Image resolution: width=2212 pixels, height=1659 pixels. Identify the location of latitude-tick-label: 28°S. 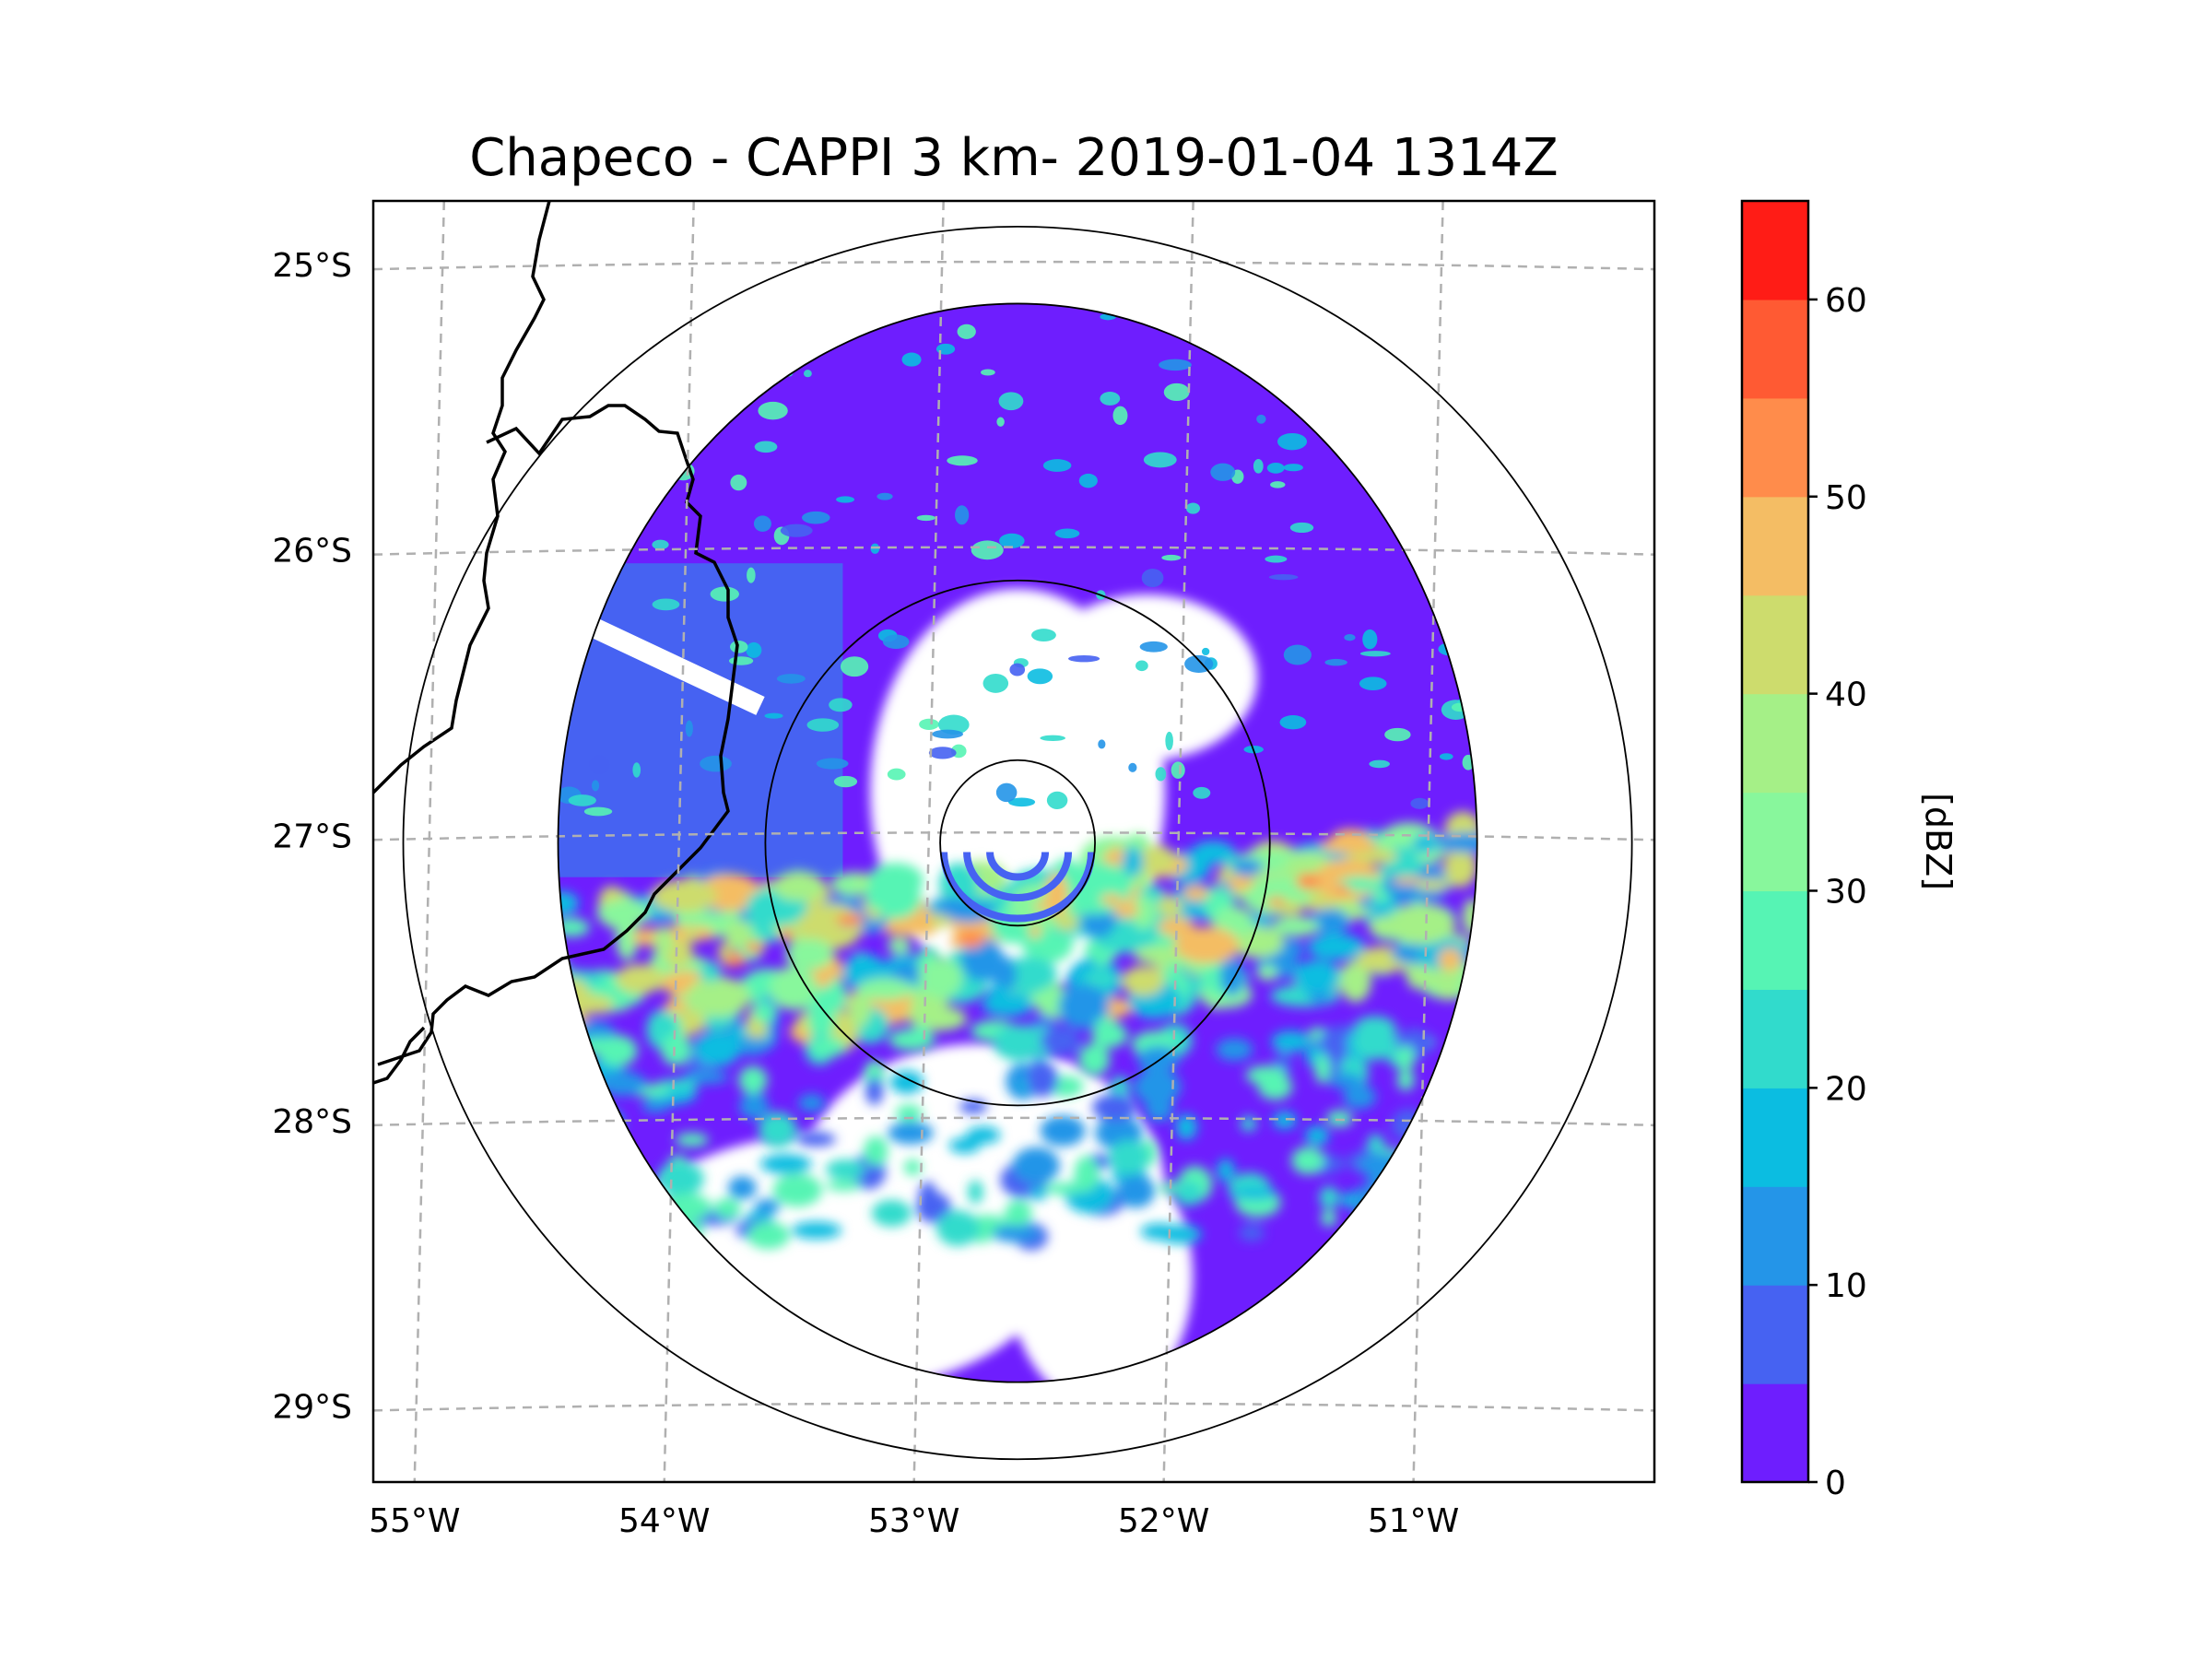
(312, 1122).